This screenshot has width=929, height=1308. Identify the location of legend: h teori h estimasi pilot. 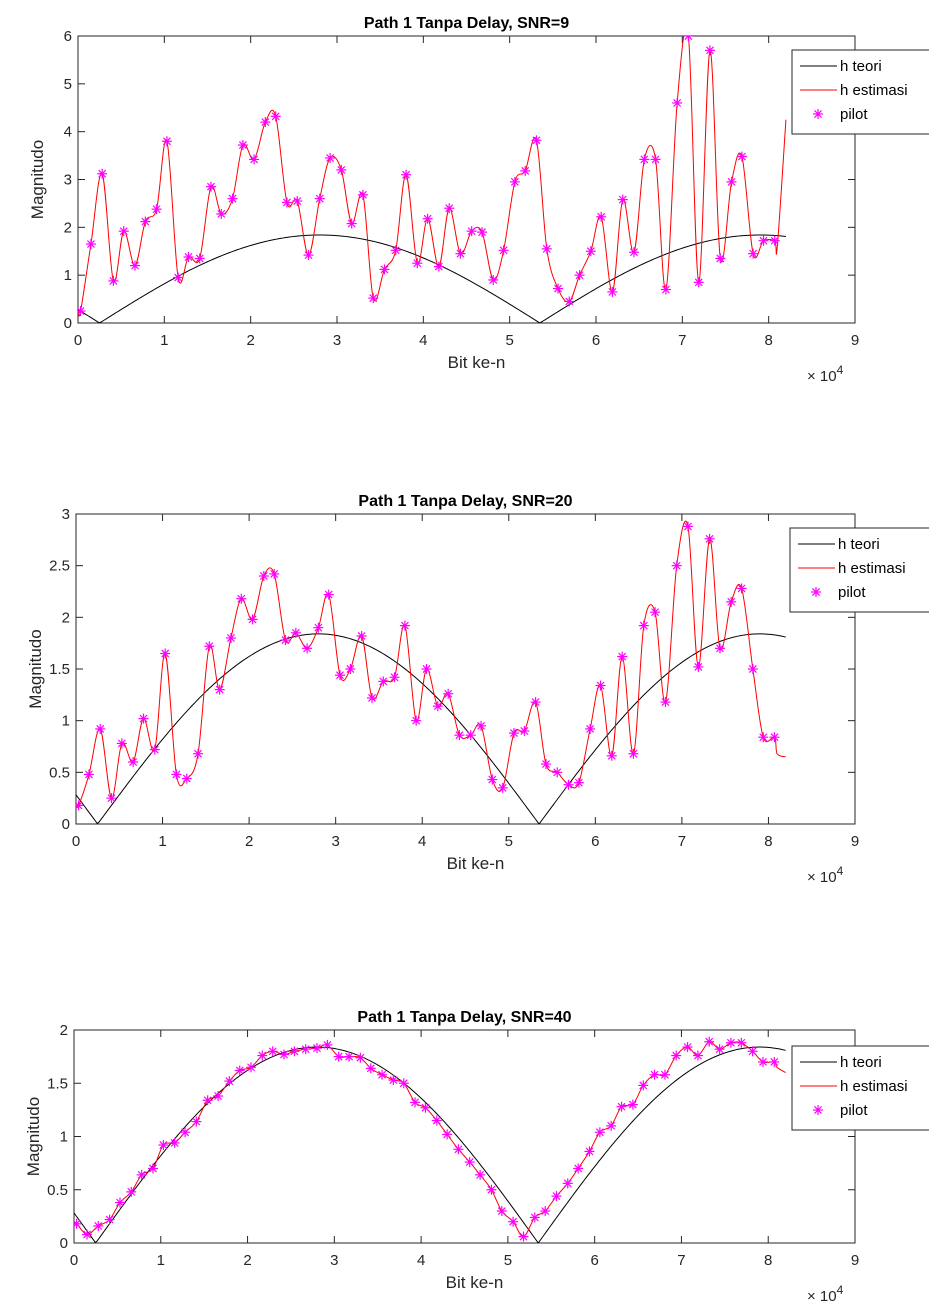
(860, 92).